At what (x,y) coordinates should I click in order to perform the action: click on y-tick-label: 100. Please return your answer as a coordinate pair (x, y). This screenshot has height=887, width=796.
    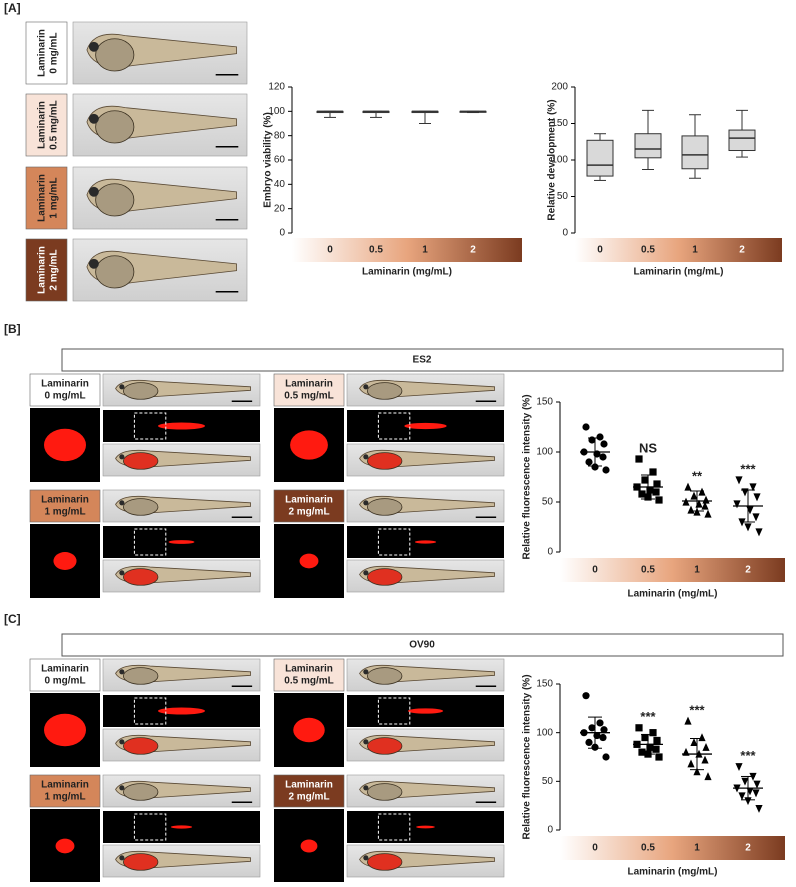
    Looking at the image, I should click on (276, 111).